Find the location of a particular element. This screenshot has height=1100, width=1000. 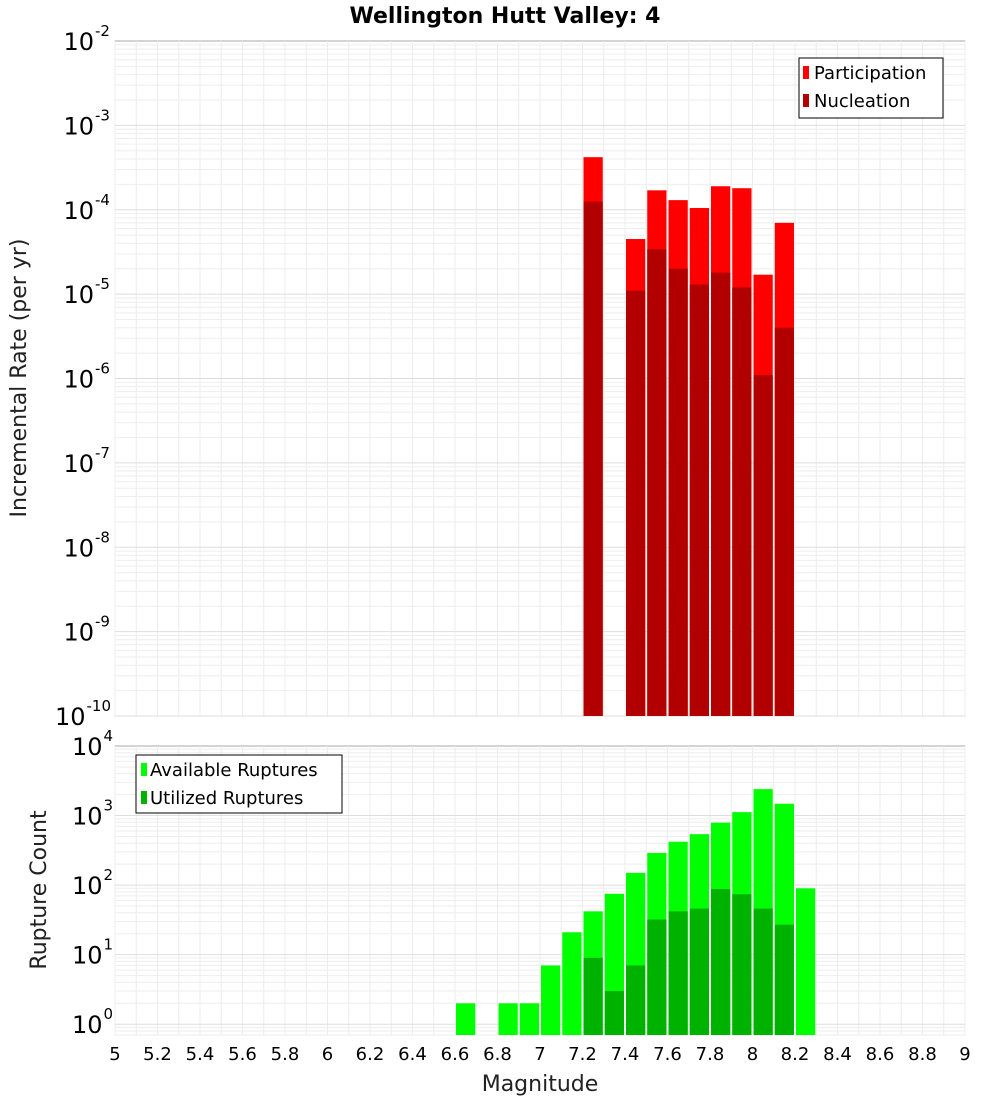

y-tick-label: 10 -8 is located at coordinates (86, 545).